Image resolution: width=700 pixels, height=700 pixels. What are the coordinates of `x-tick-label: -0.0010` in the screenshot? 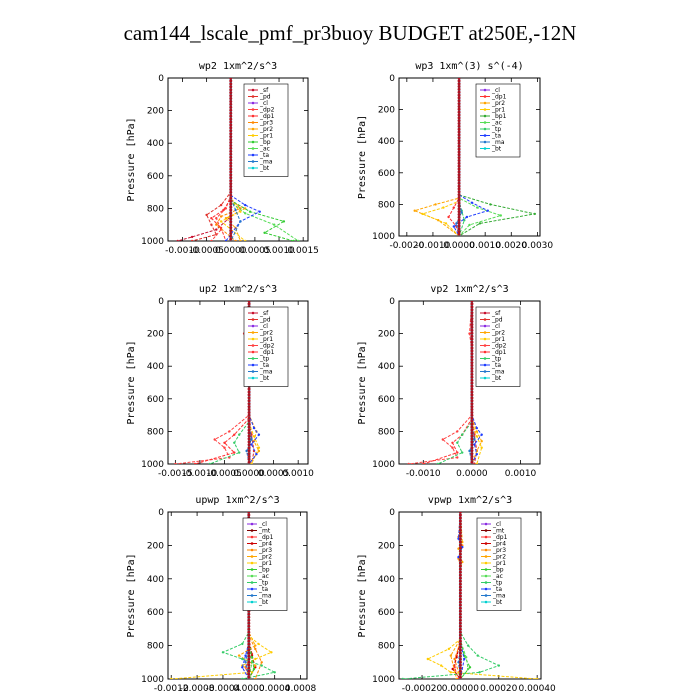 It's located at (423, 474).